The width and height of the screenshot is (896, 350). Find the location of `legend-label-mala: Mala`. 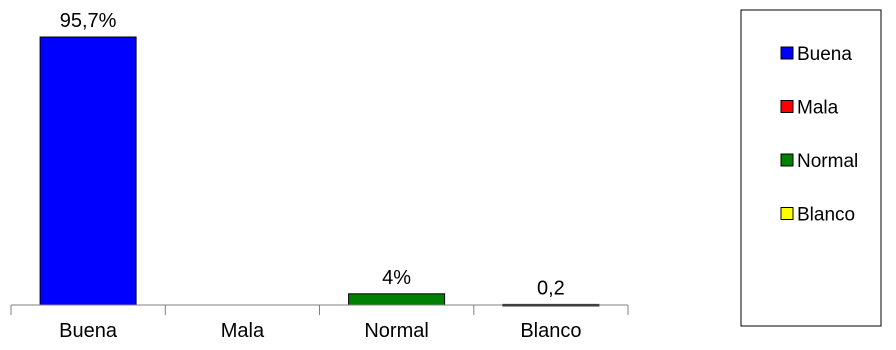

legend-label-mala: Mala is located at coordinates (818, 108).